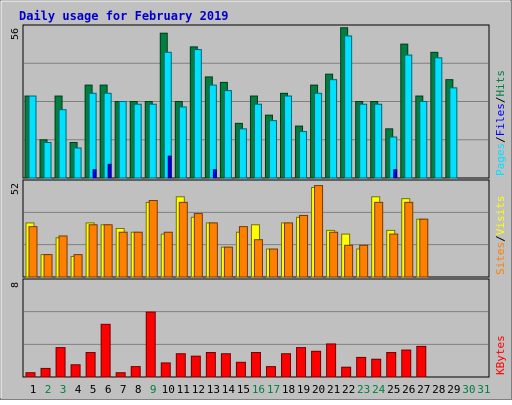  I want to click on legend-part: Pages, so click(500, 159).